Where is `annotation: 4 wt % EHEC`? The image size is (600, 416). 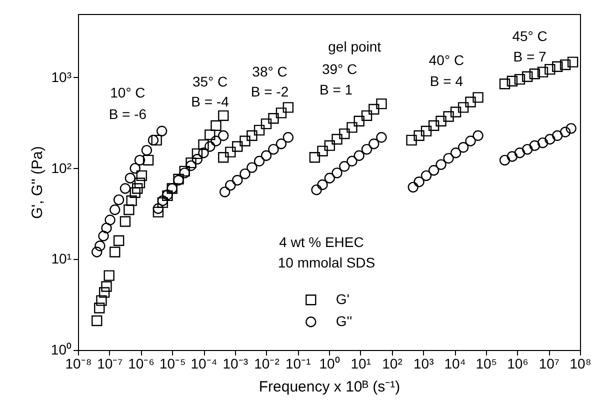
annotation: 4 wt % EHEC is located at coordinates (321, 242).